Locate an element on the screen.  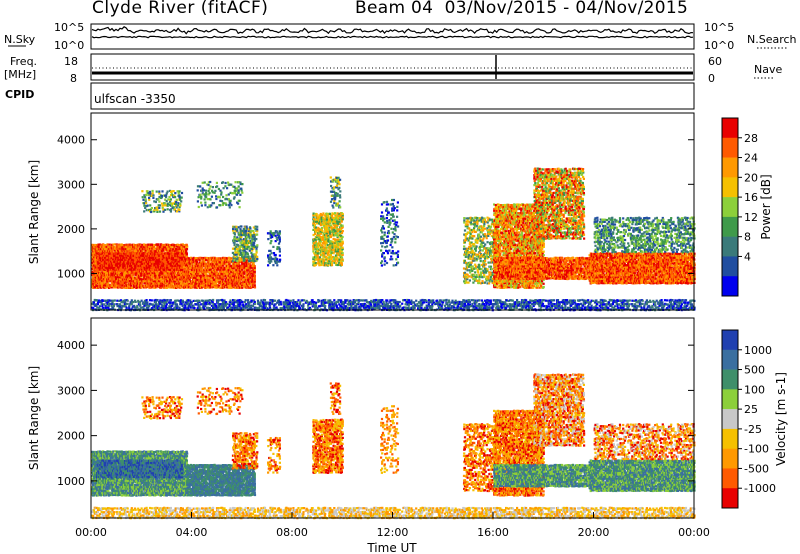
nsearch-trace is located at coordinates (392, 37).